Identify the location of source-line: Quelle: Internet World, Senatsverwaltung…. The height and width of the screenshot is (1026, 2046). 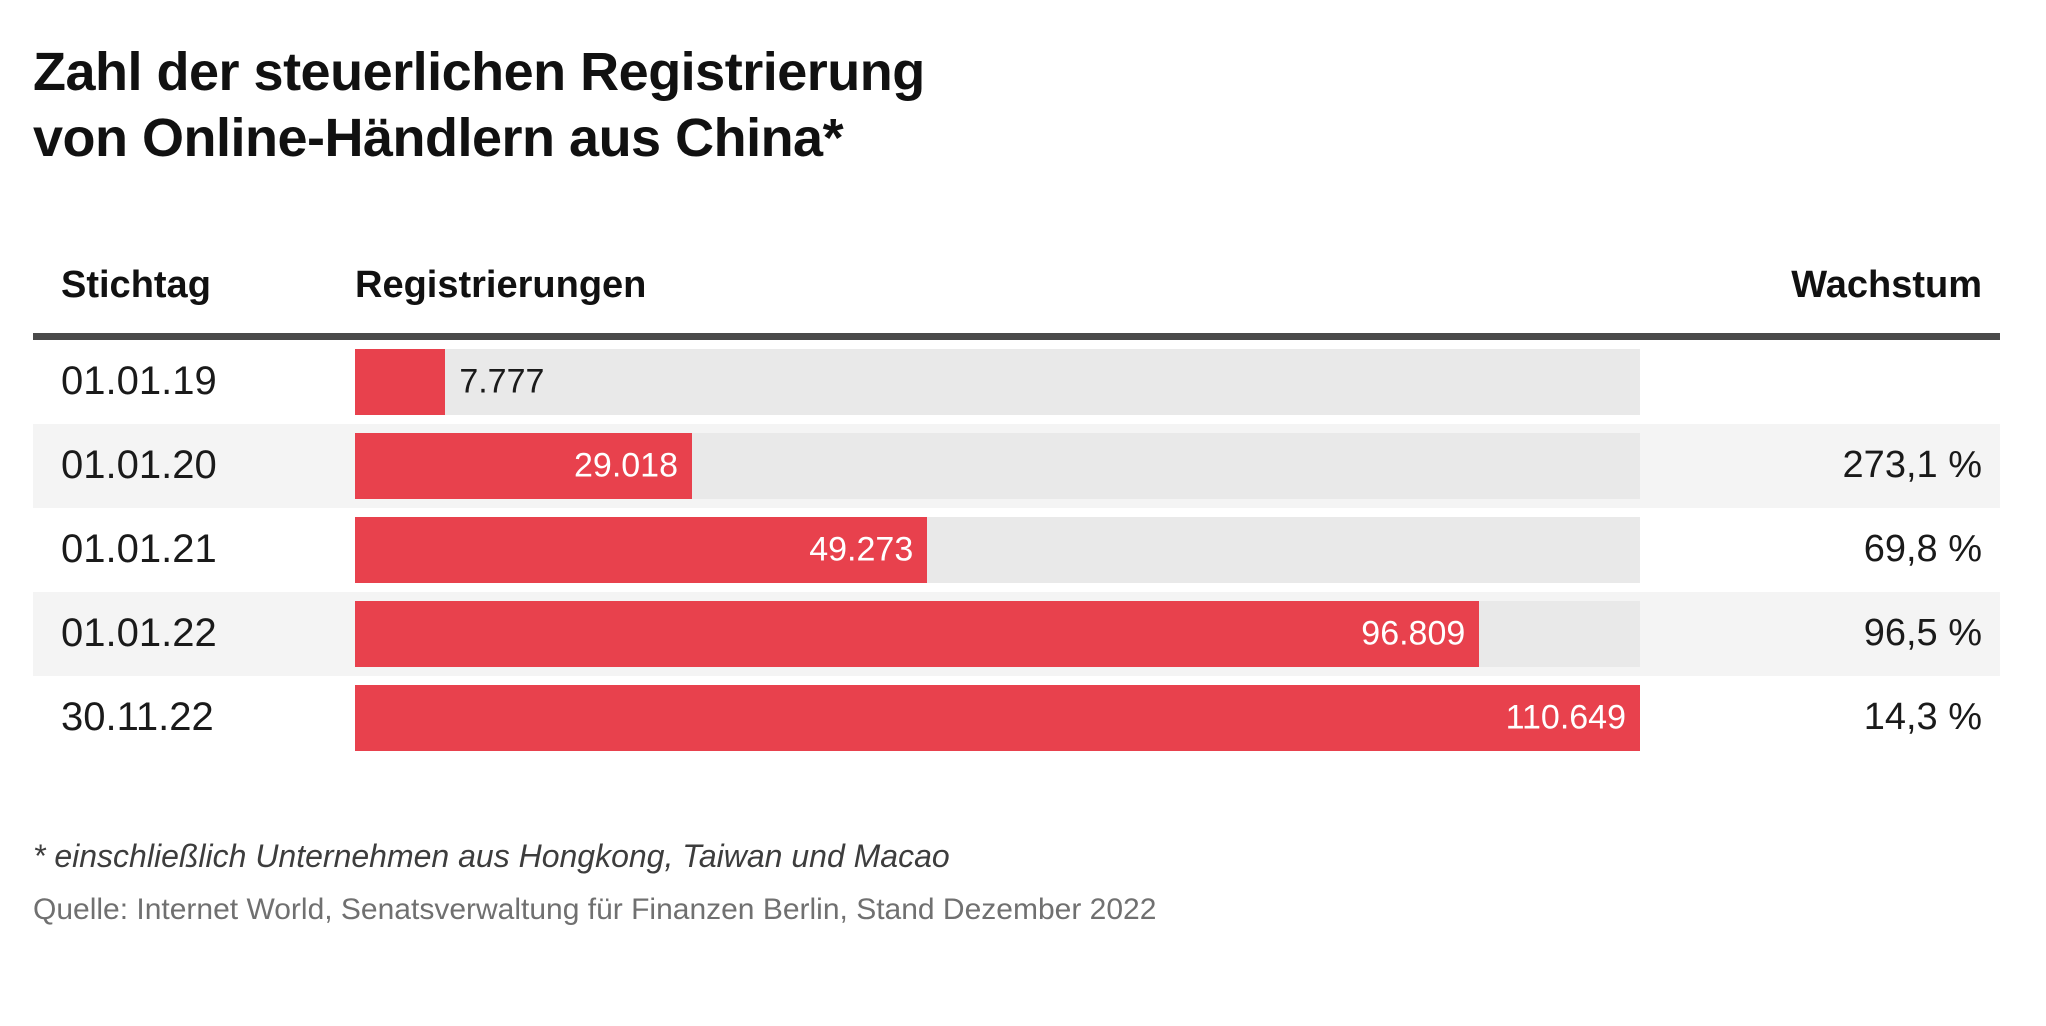
(595, 909).